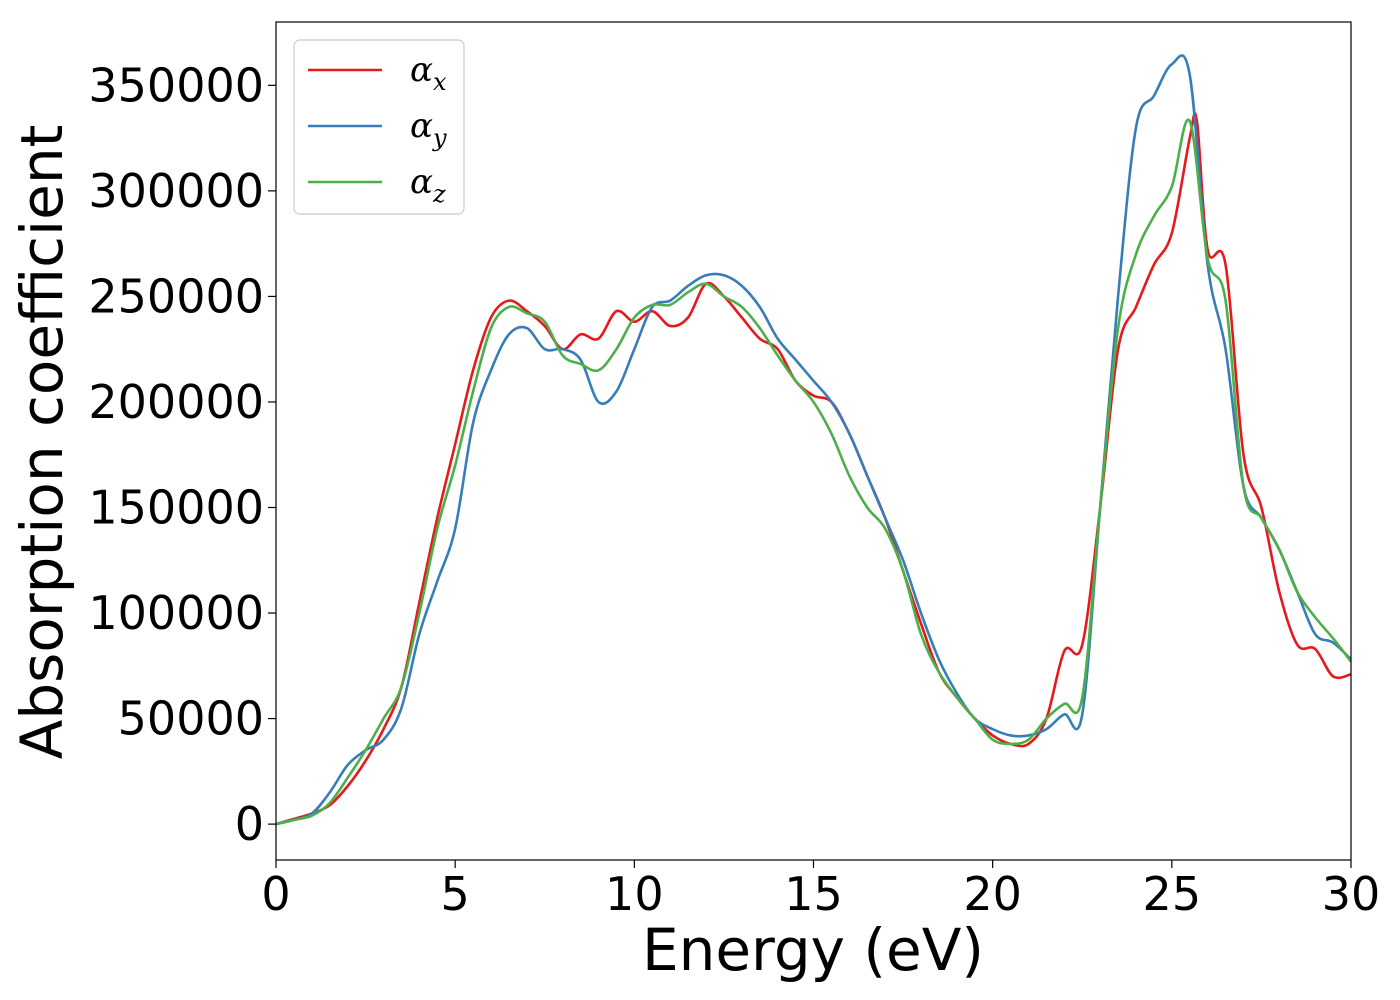  Describe the element at coordinates (813, 950) in the screenshot. I see `x-axis-title: Energy (eV)` at that location.